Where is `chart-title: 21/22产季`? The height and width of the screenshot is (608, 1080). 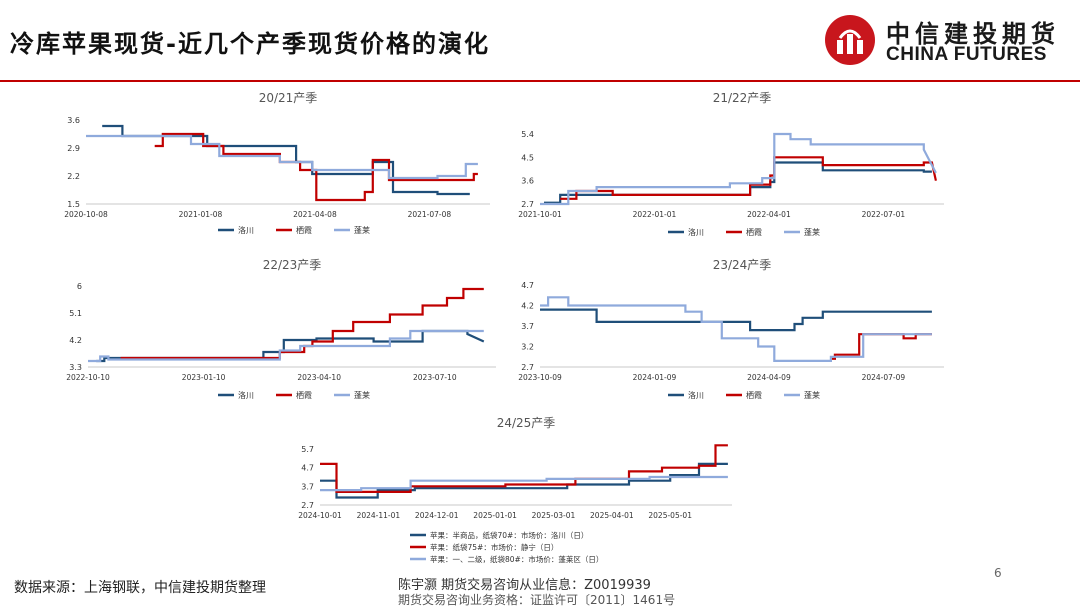
chart-title: 21/22产季 is located at coordinates (742, 98).